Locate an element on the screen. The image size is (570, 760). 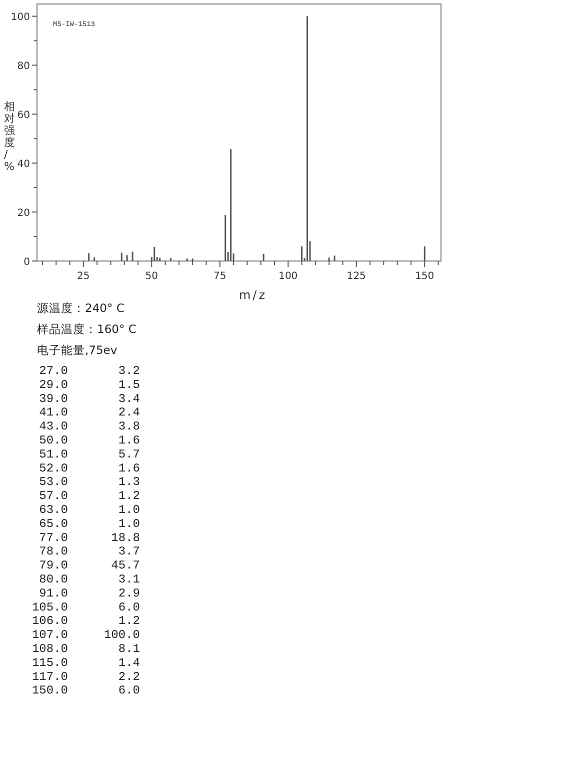
text: 57.0 1.2 is located at coordinates (86, 496).